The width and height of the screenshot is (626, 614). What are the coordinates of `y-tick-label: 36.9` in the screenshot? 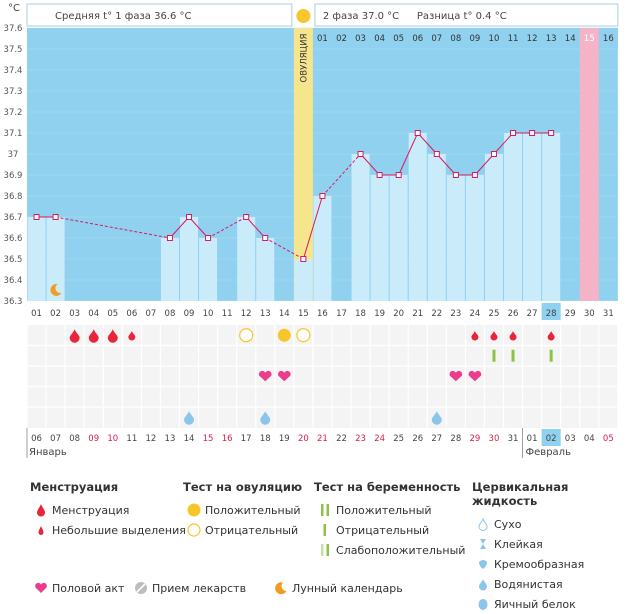 It's located at (13, 176).